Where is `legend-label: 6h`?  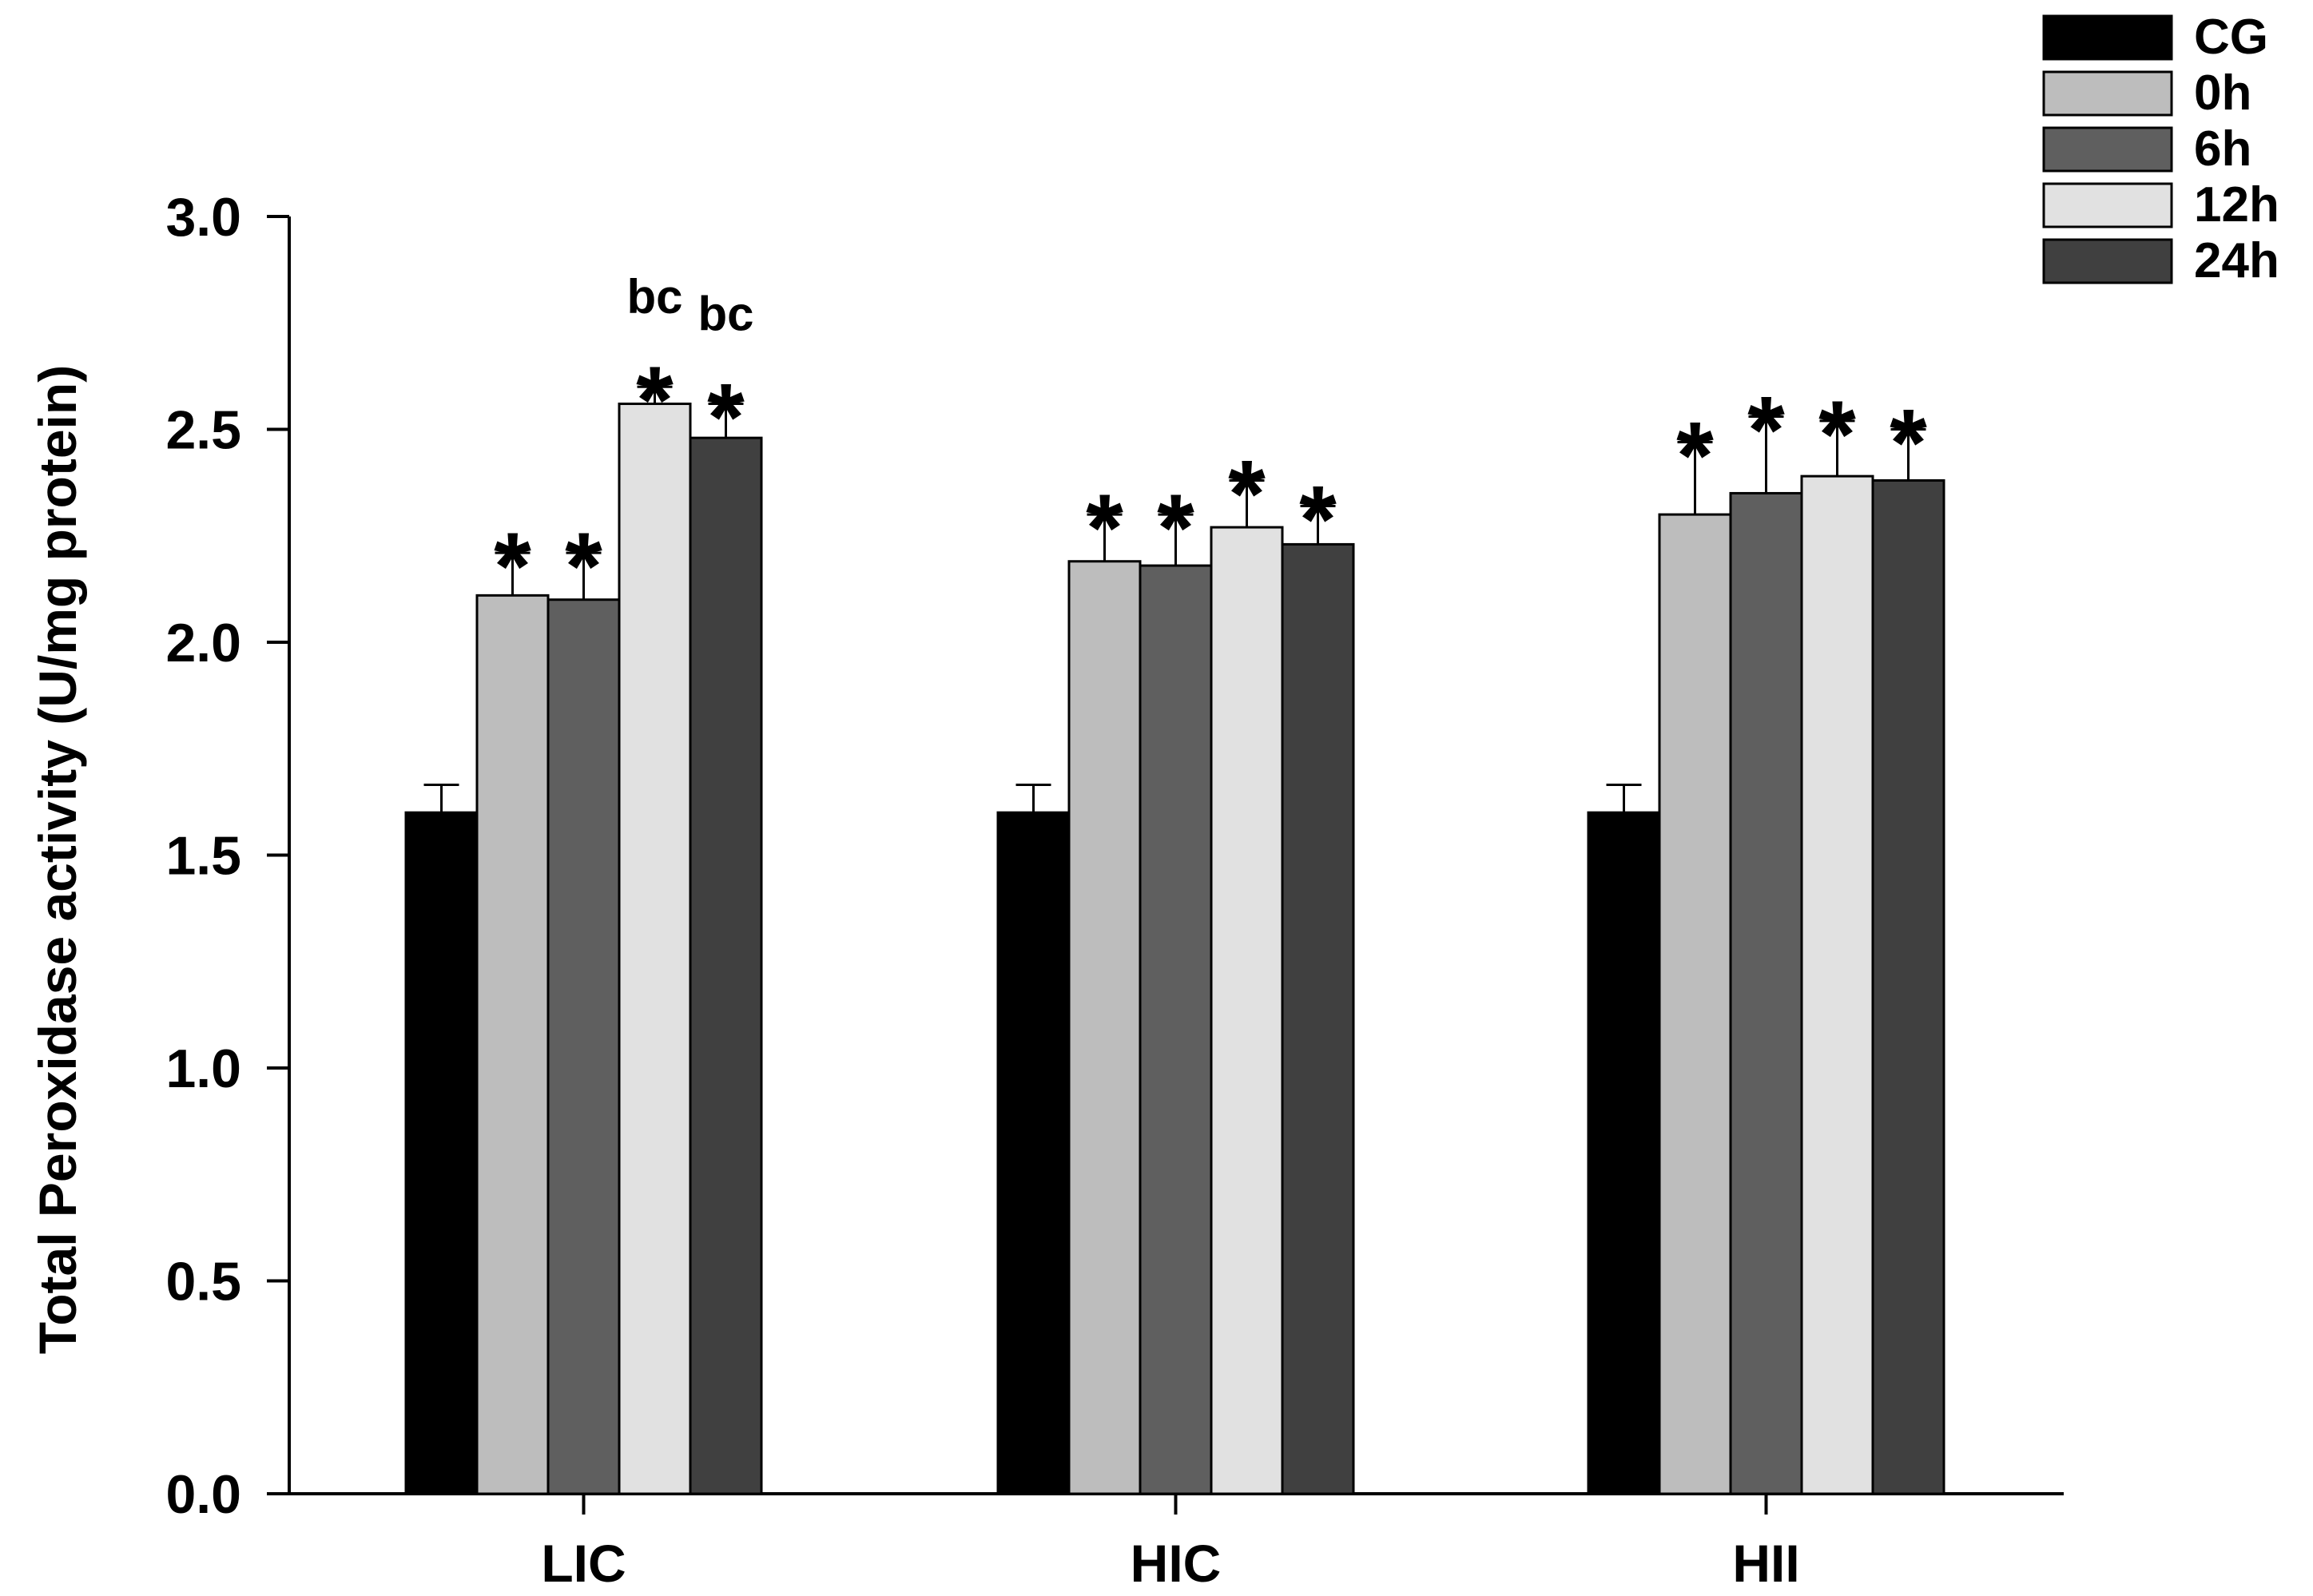
legend-label: 6h is located at coordinates (2222, 149).